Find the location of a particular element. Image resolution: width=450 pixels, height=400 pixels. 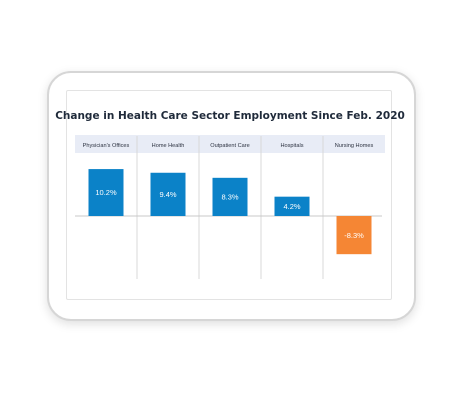

bar-value-label: 9.4% is located at coordinates (167, 194).